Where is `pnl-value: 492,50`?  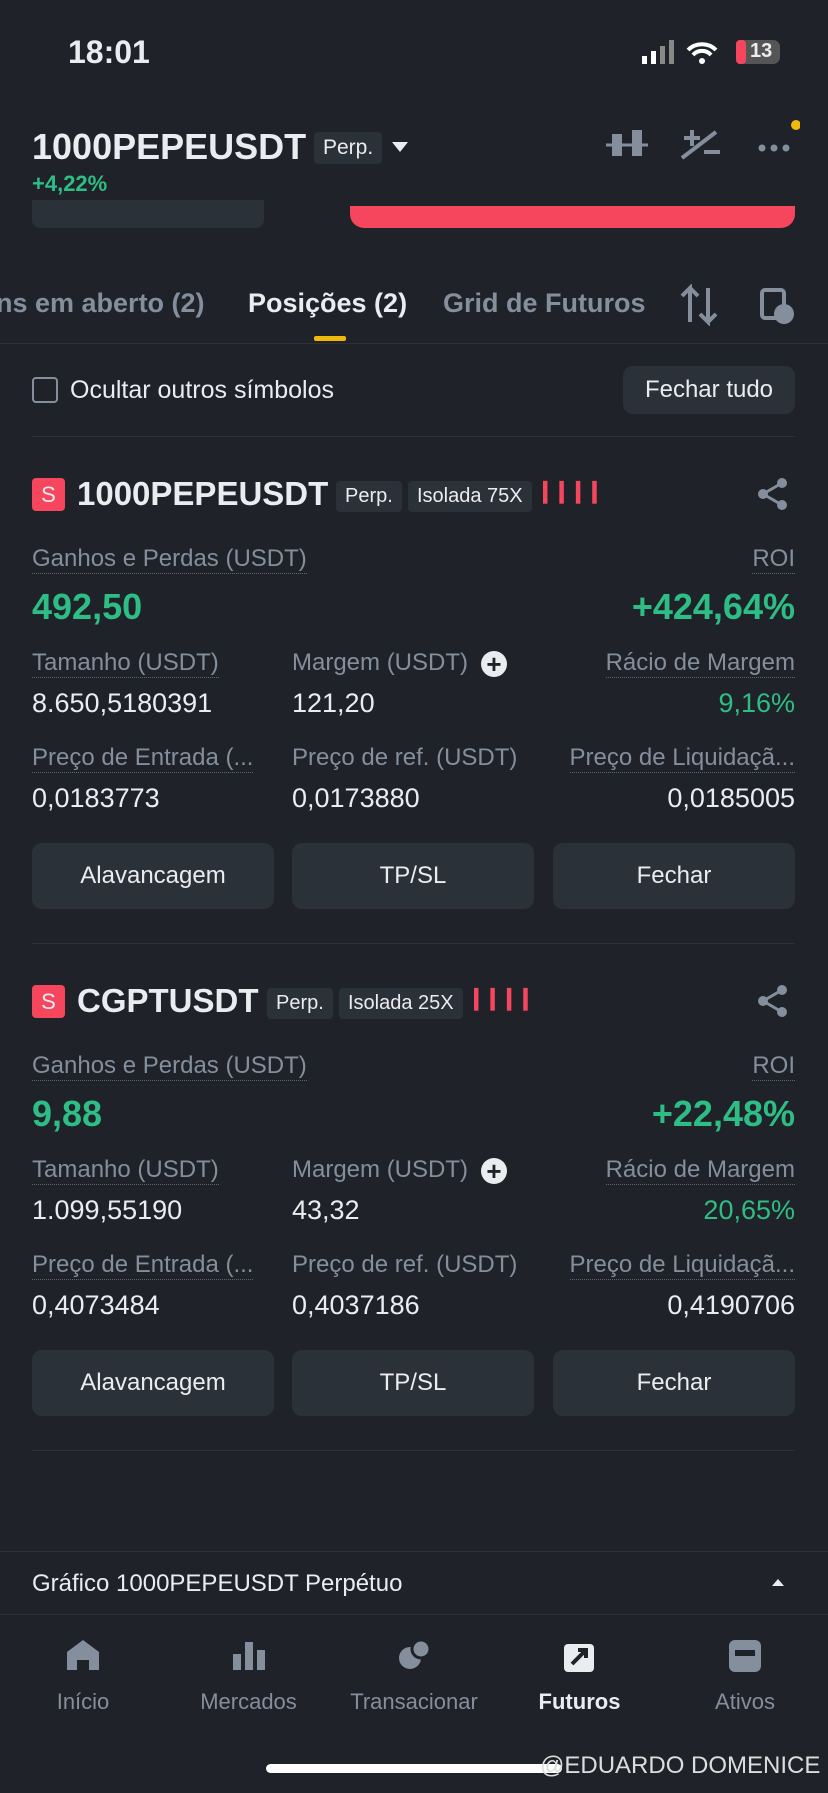
pnl-value: 492,50 is located at coordinates (87, 606).